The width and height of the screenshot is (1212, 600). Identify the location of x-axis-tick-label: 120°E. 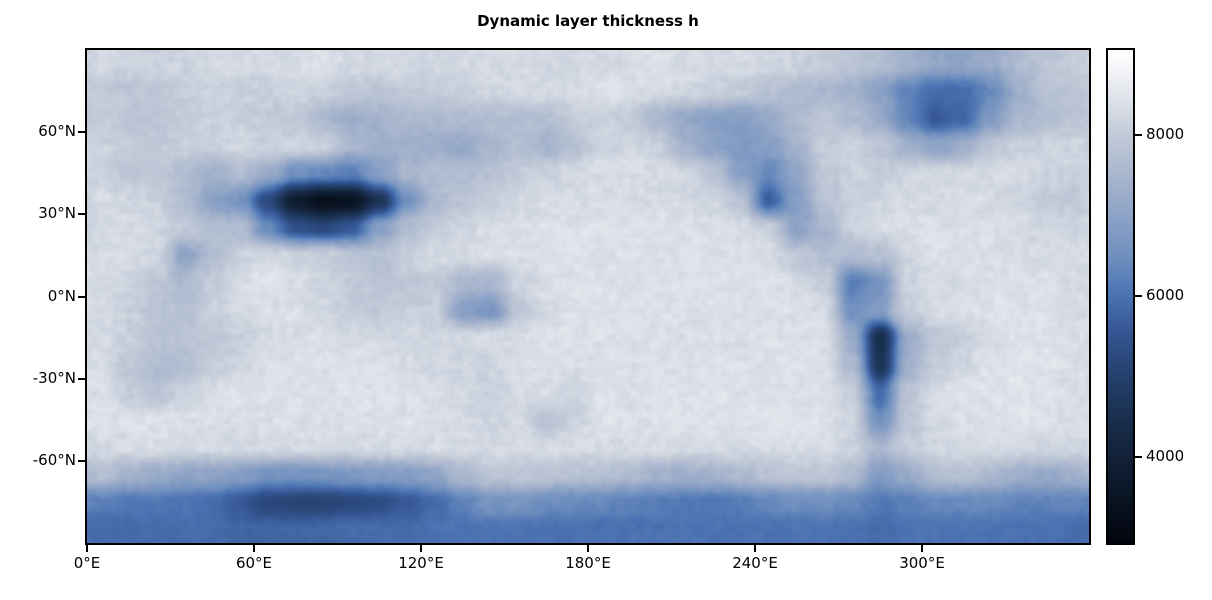
(421, 563).